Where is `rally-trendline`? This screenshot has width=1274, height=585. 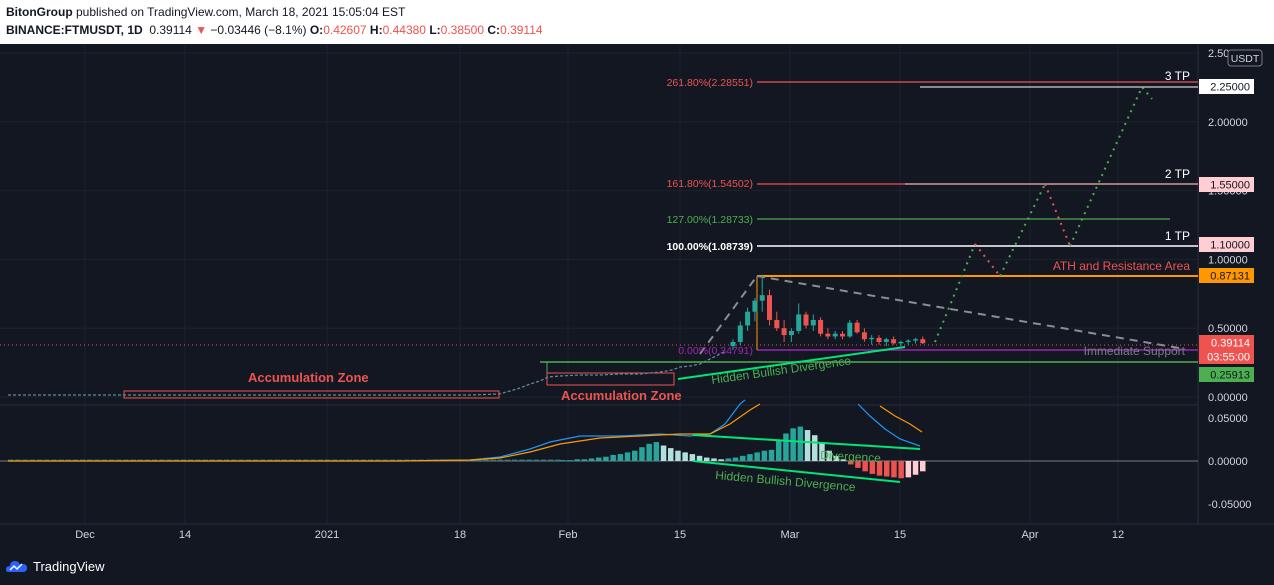
rally-trendline is located at coordinates (728, 315).